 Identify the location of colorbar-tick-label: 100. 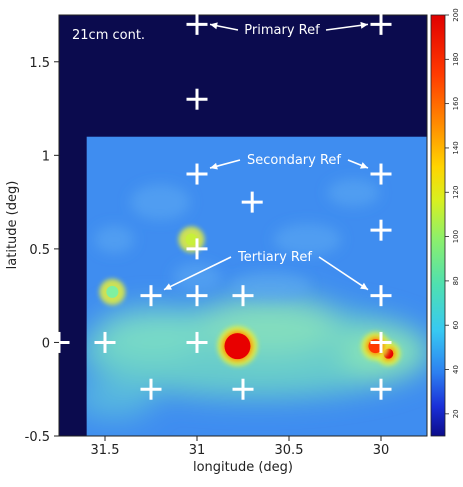
(456, 236).